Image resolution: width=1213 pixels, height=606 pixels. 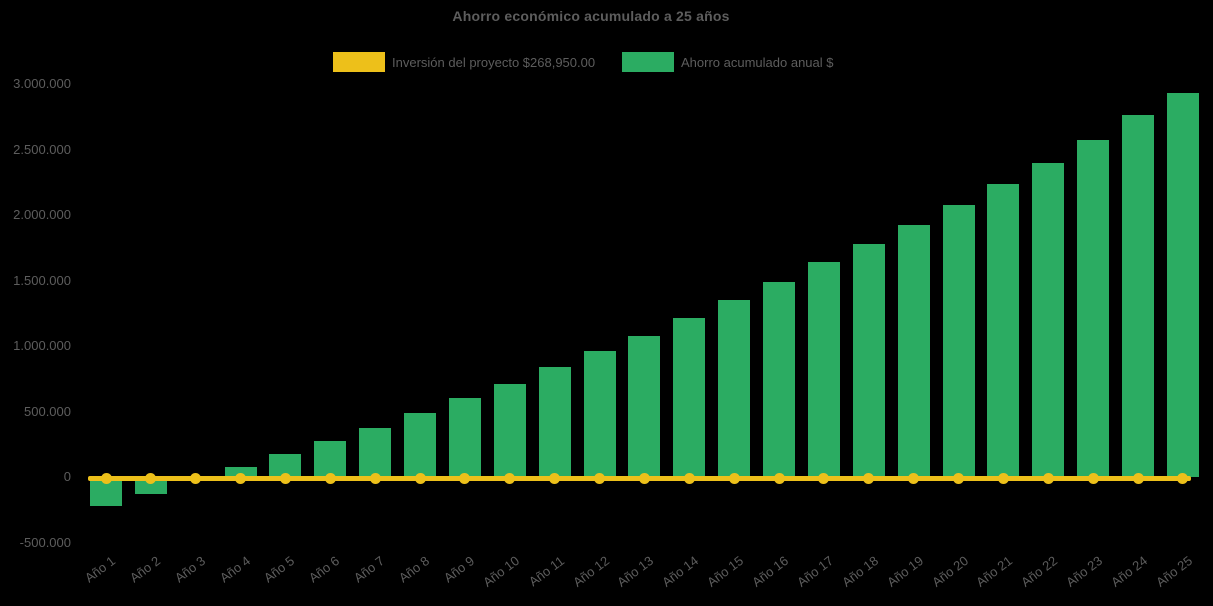 What do you see at coordinates (45, 542) in the screenshot?
I see `y-axis-tick-label: -500.000` at bounding box center [45, 542].